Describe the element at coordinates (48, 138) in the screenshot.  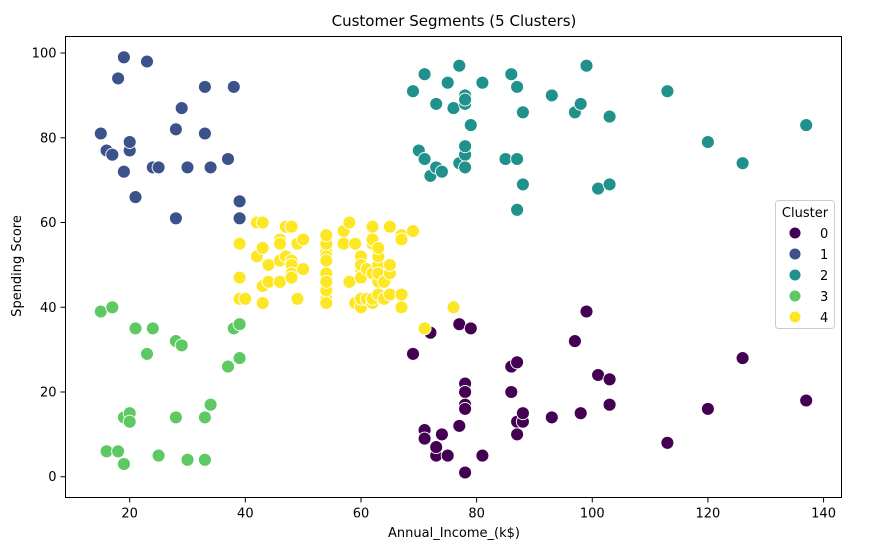
I see `y-tick-label: 80` at that location.